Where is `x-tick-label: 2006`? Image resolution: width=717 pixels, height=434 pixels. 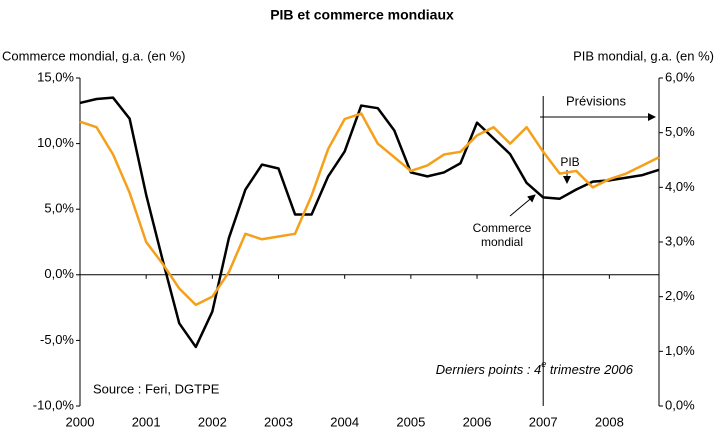 x-tick-label: 2006 is located at coordinates (477, 421).